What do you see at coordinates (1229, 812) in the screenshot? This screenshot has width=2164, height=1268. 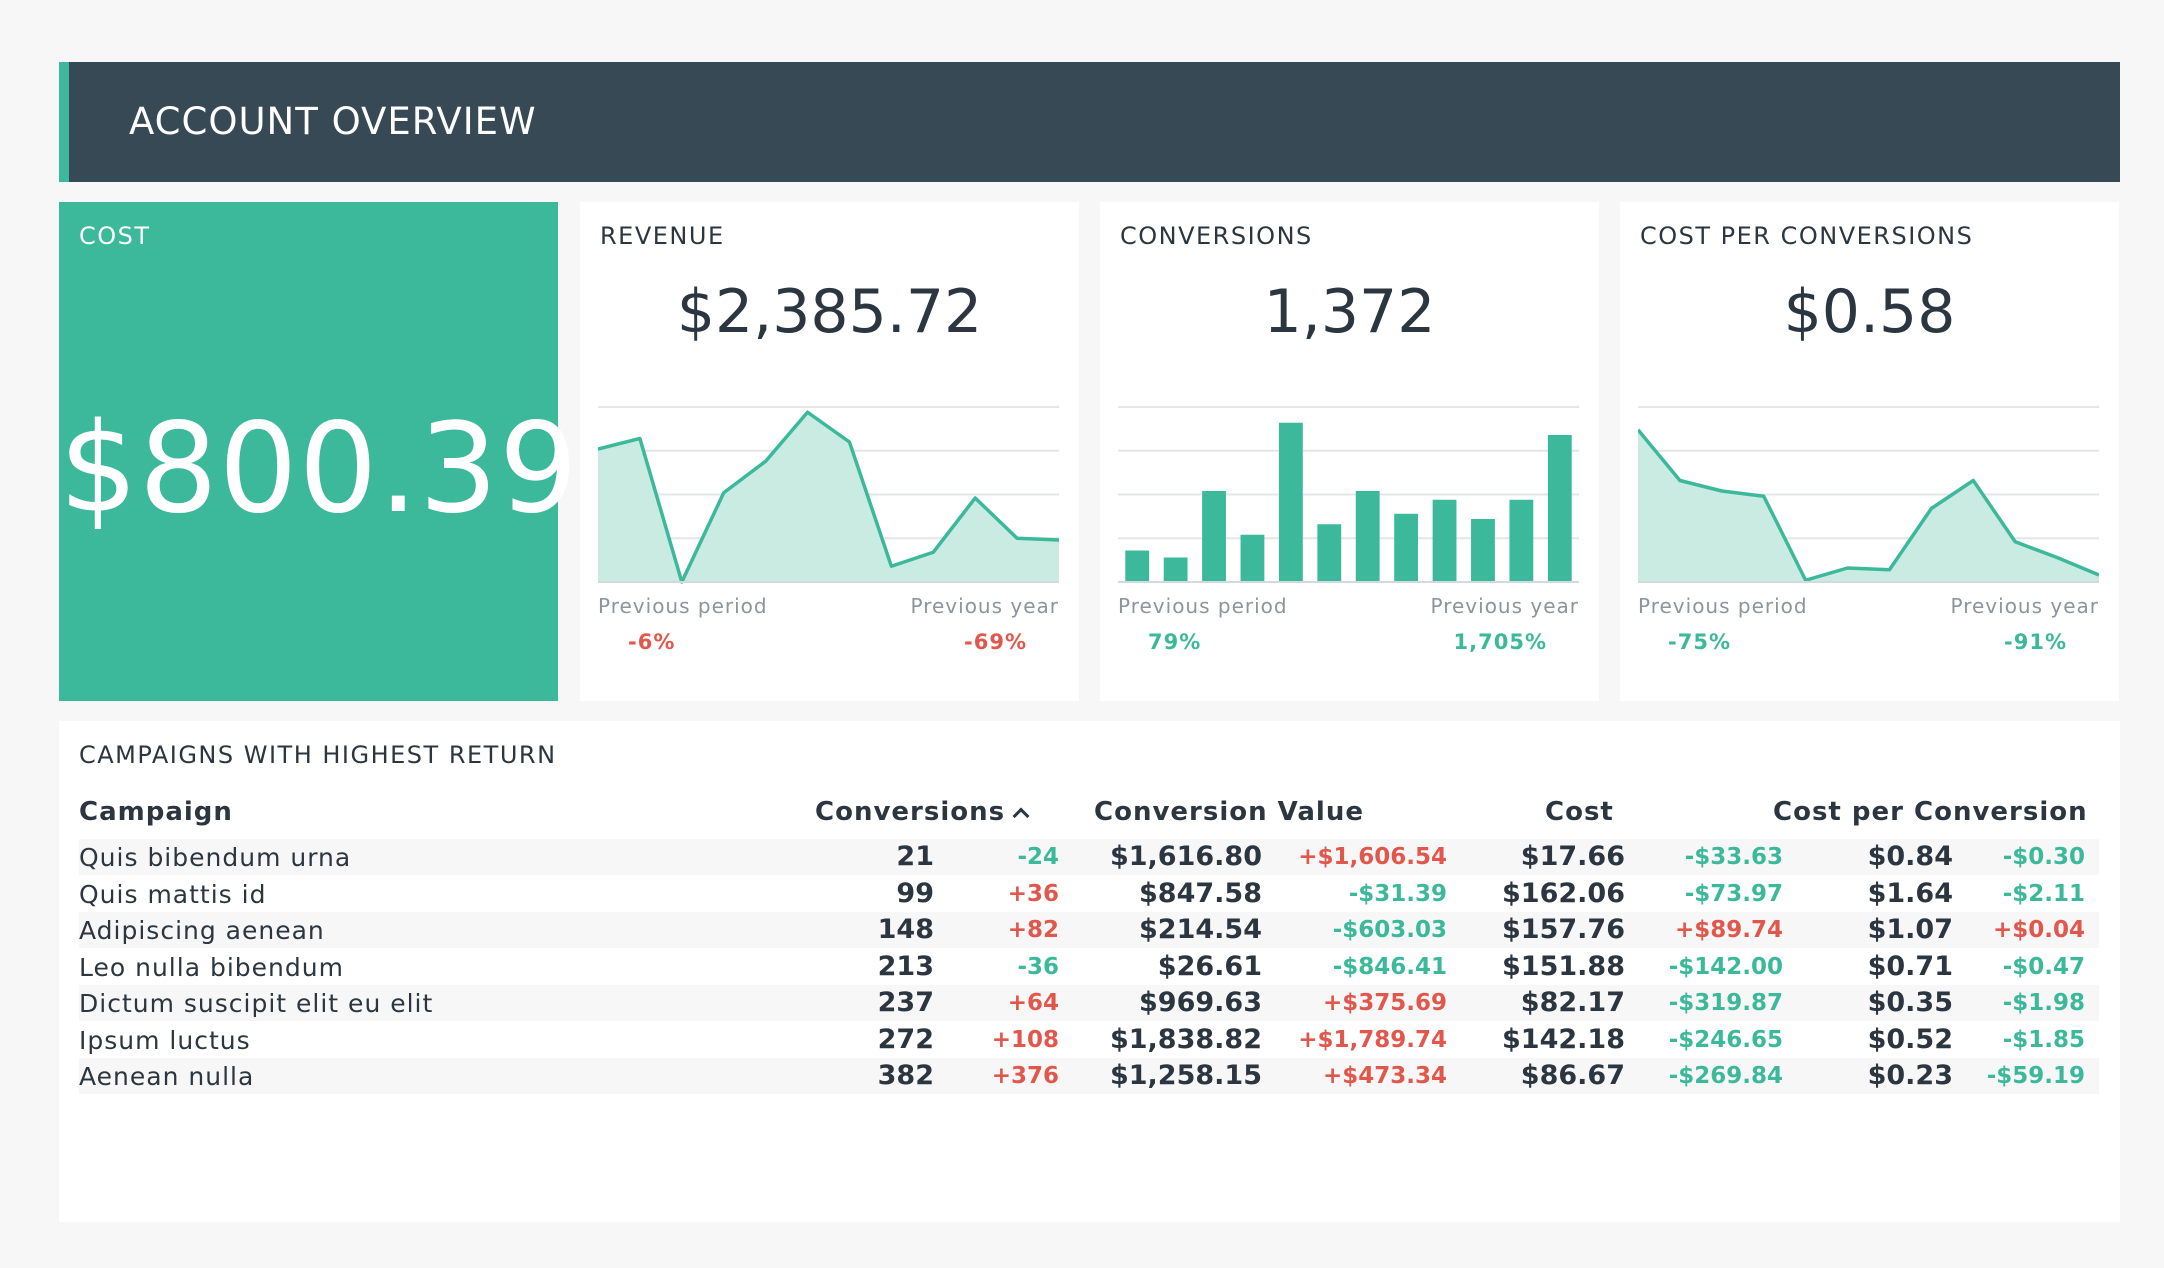 I see `column-header-conversion-value: Conversion Value` at bounding box center [1229, 812].